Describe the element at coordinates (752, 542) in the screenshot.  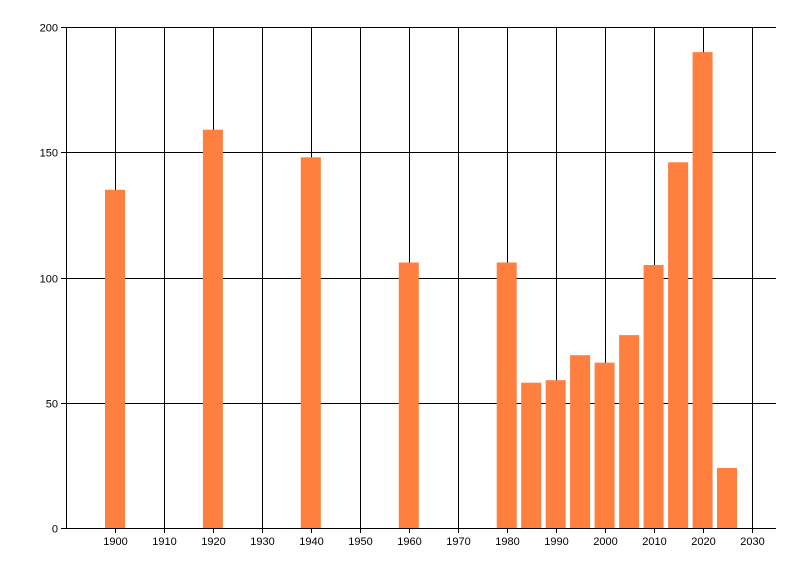
I see `x-tick-label: 2030` at that location.